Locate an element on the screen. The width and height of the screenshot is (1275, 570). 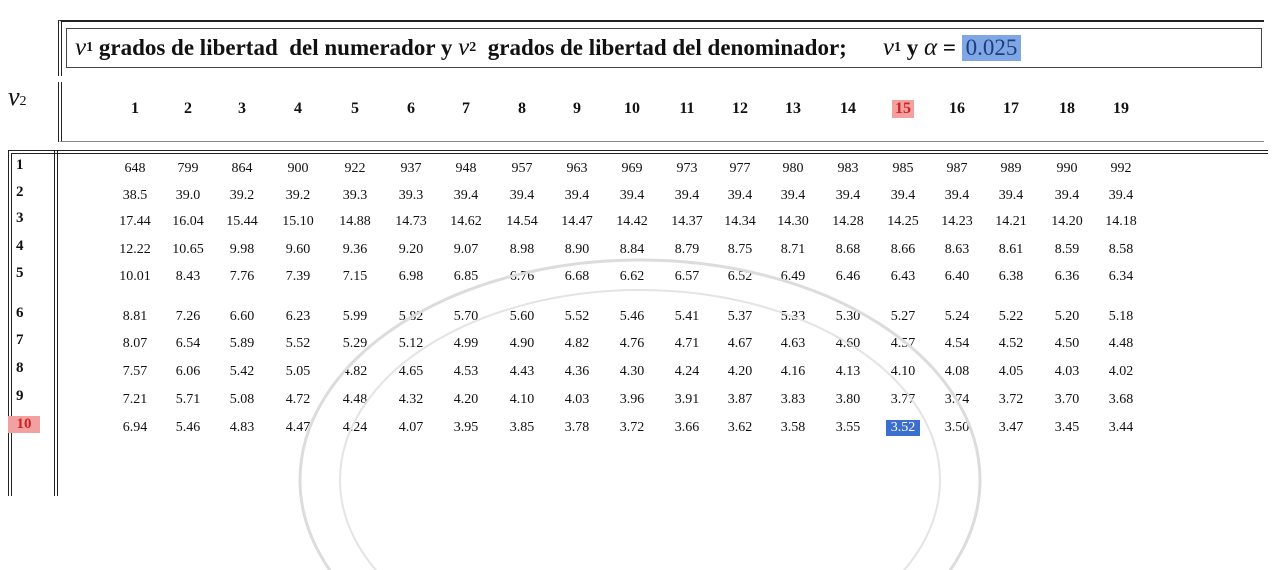
table-cell: 39.2 is located at coordinates (242, 195).